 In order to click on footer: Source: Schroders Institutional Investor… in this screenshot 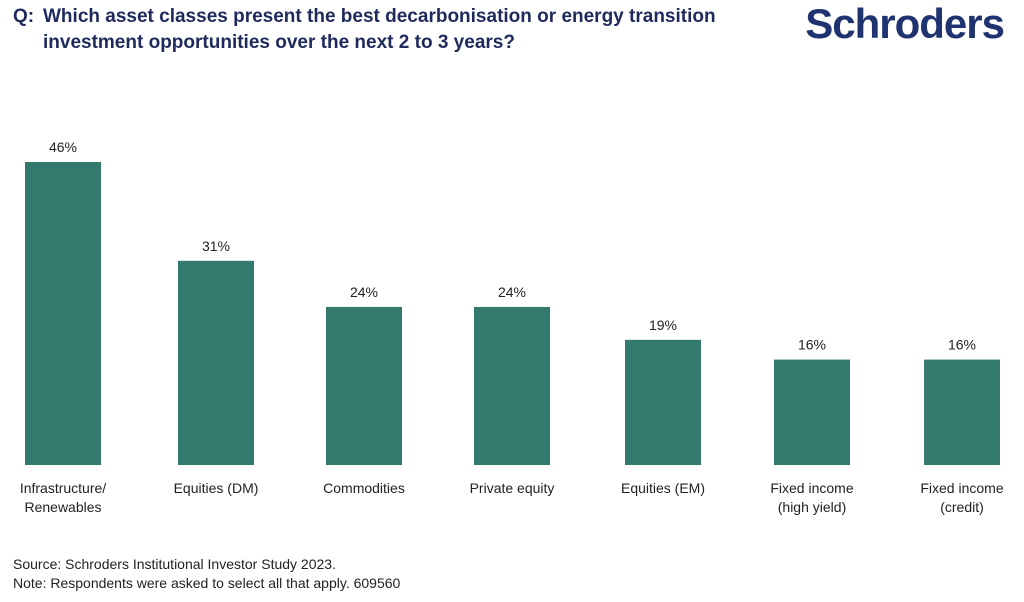, I will do `click(206, 574)`.